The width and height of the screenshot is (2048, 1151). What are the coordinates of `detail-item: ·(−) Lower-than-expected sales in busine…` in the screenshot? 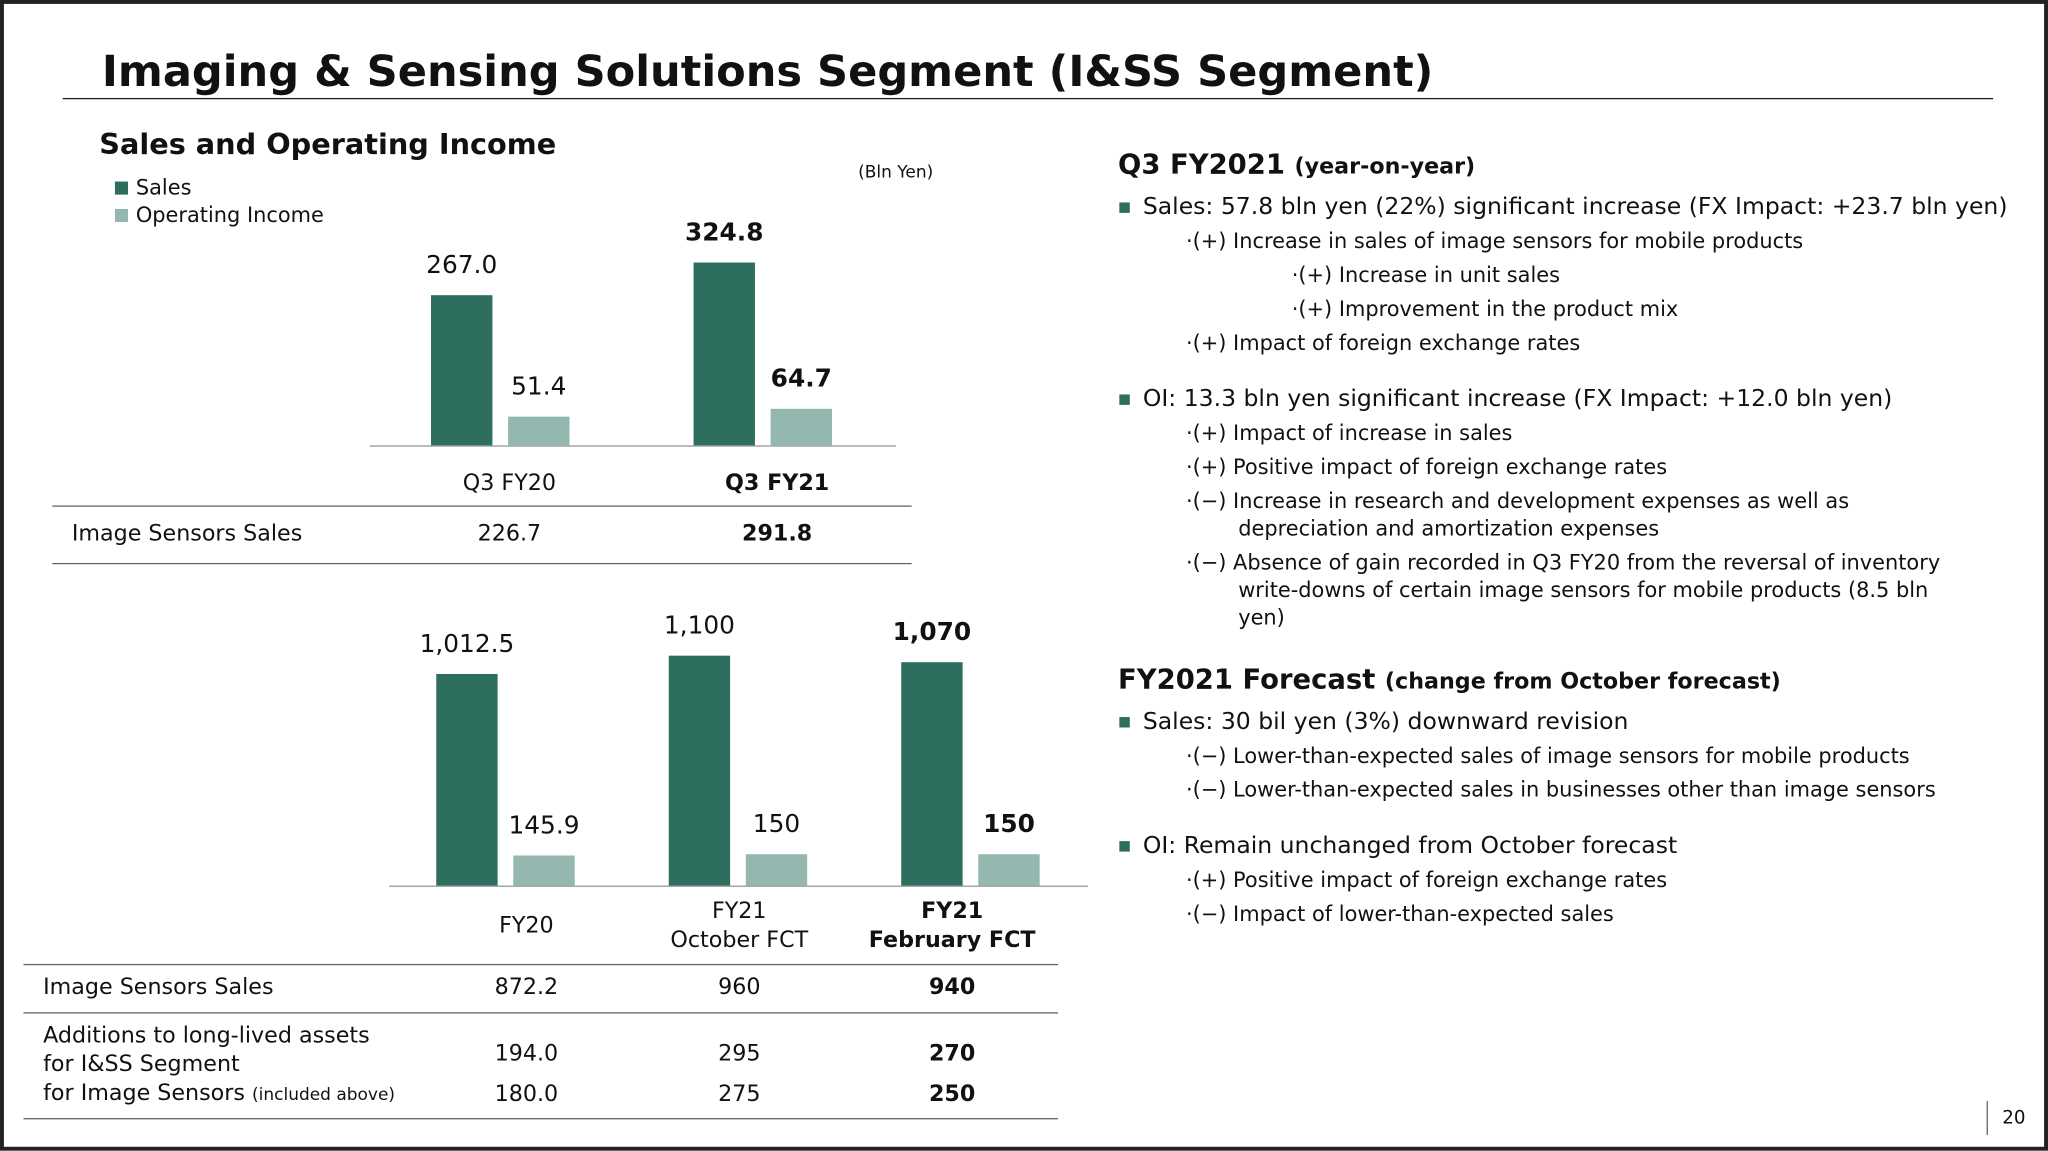 It's located at (1578, 789).